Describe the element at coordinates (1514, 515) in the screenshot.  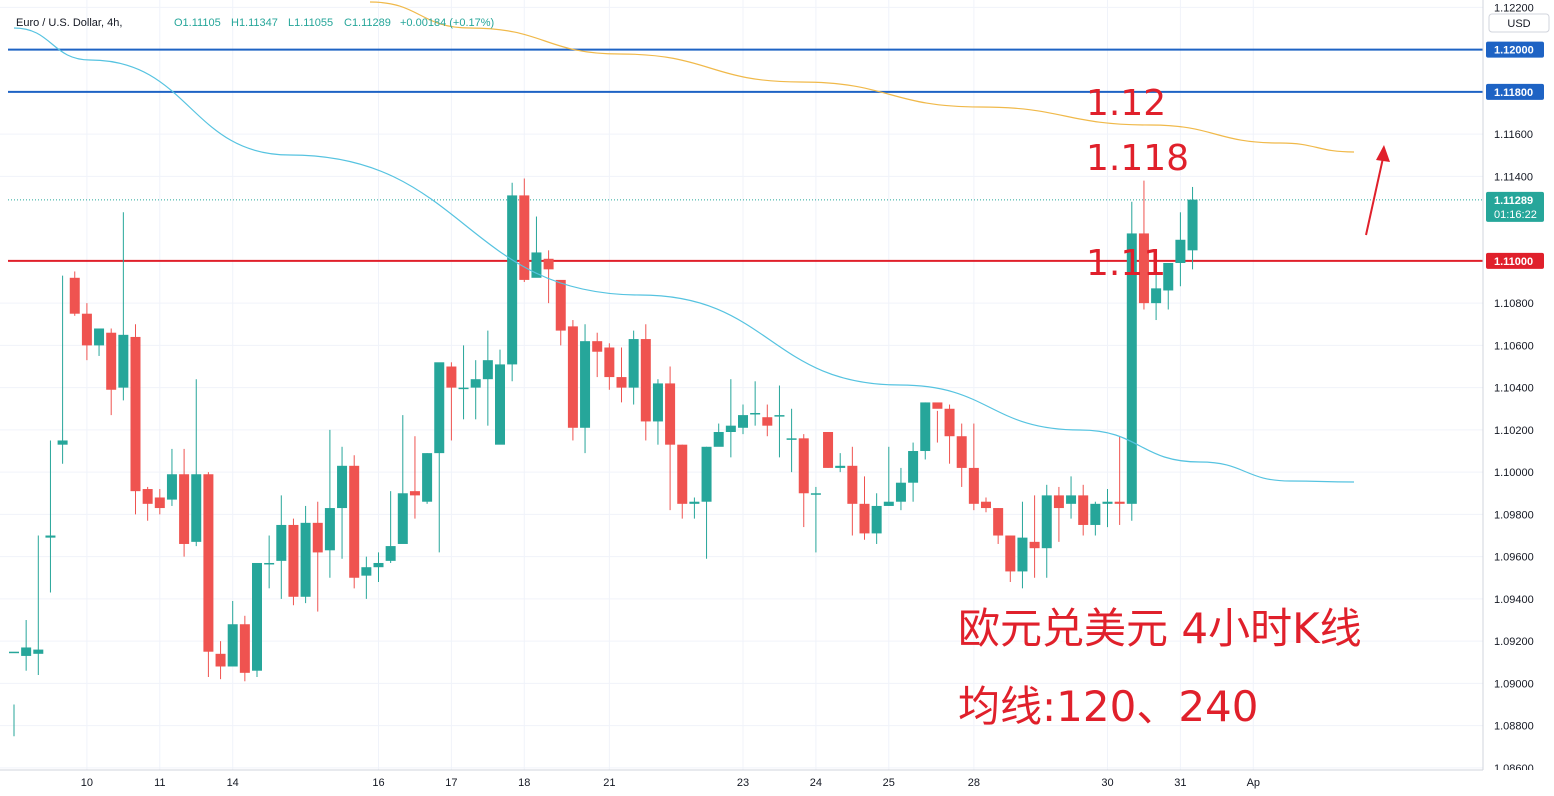
I see `price-tick-label: 1.09800` at that location.